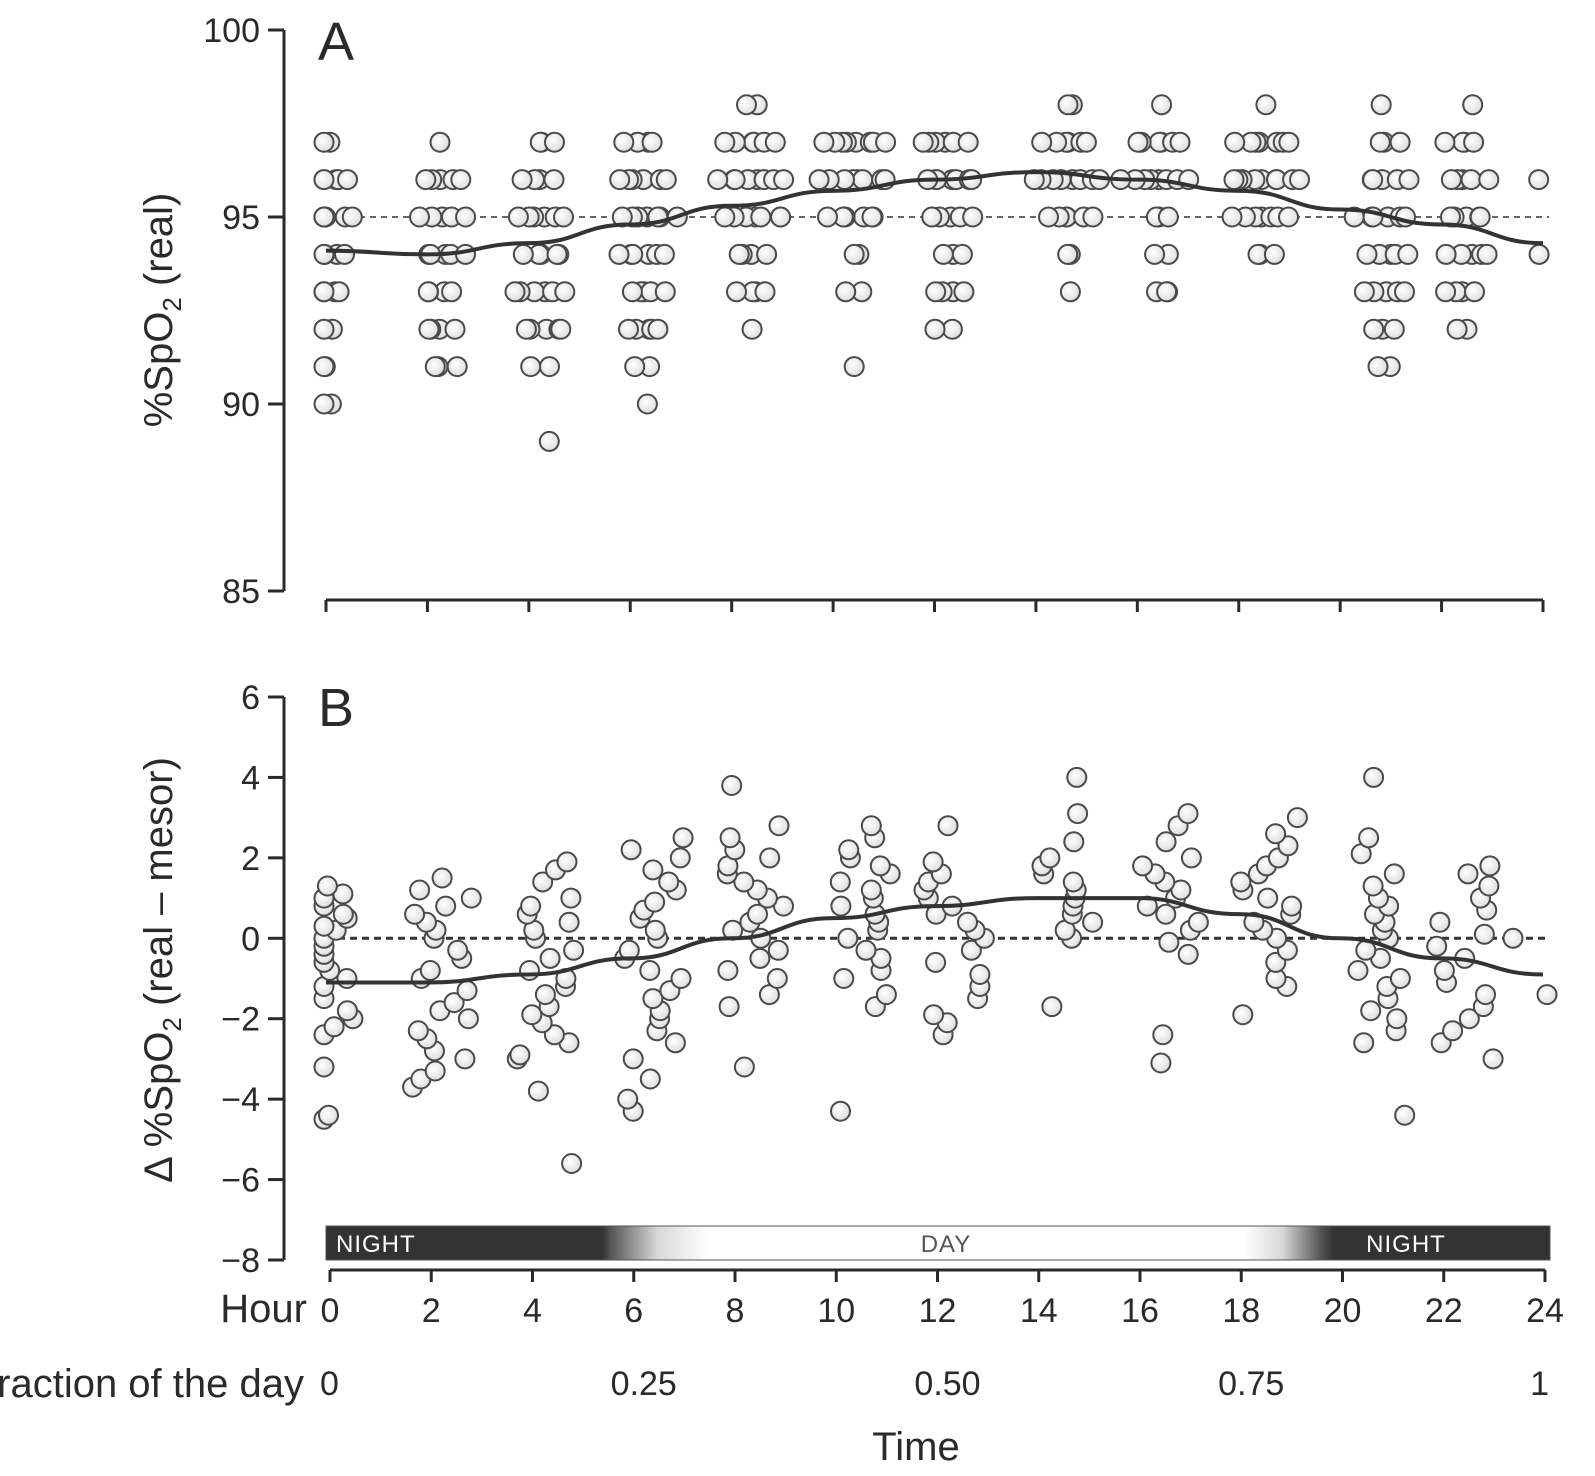 Image resolution: width=1595 pixels, height=1476 pixels. Describe the element at coordinates (159, 370) in the screenshot. I see `y-axis-title-a-main: %SpO` at that location.